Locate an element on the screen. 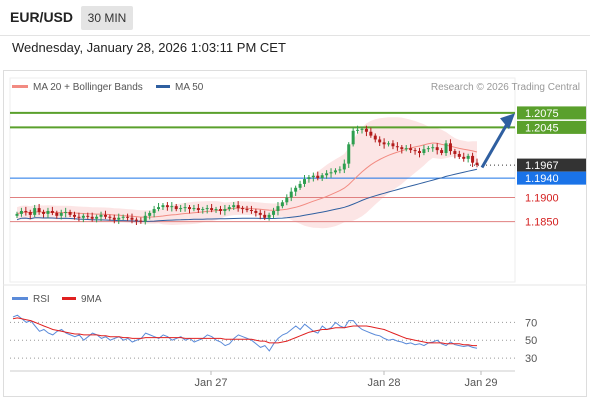 The width and height of the screenshot is (590, 400). rsi-legend-label: RSI is located at coordinates (41, 299).